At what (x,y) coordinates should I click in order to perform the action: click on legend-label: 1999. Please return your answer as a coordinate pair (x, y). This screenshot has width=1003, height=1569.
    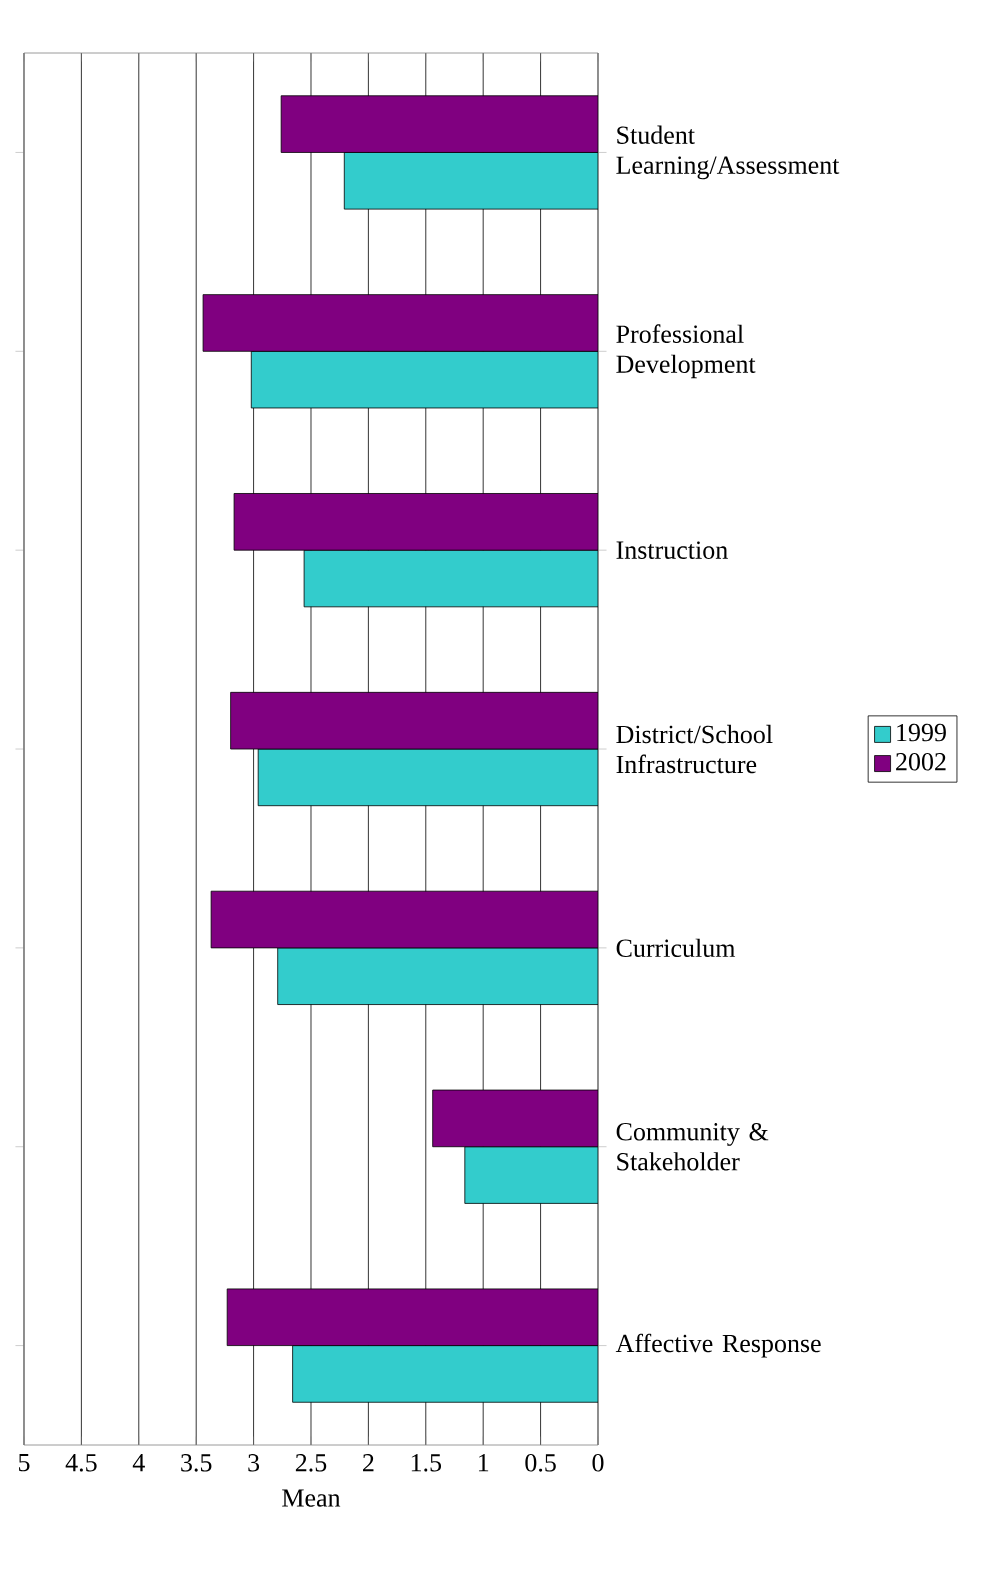
    Looking at the image, I should click on (921, 732).